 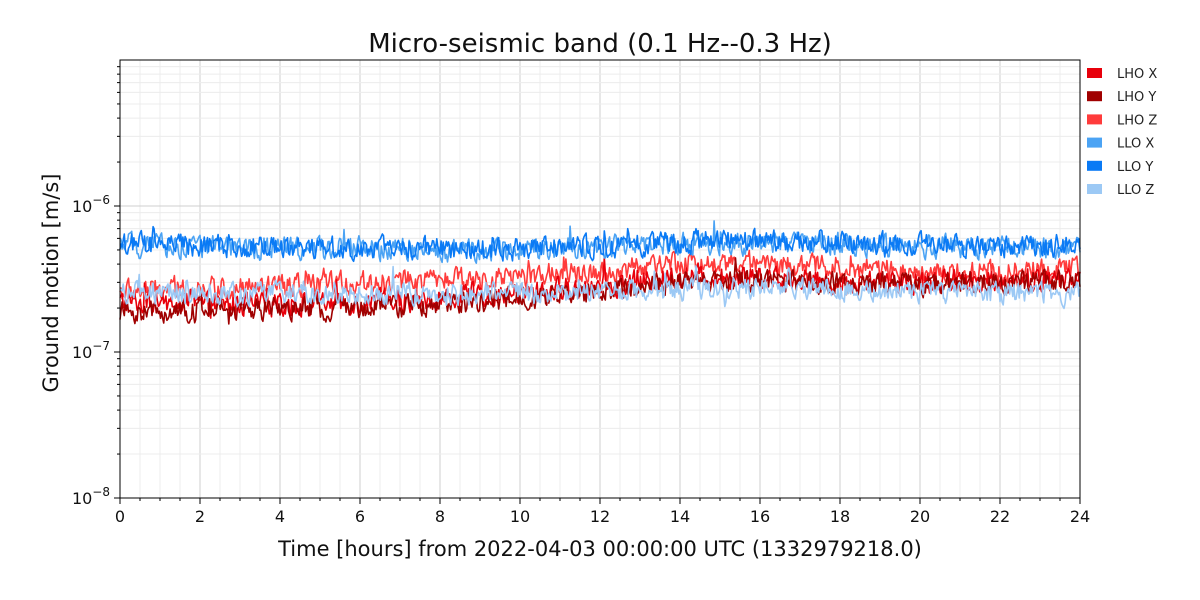 What do you see at coordinates (600, 516) in the screenshot?
I see `x-tick-label: 12` at bounding box center [600, 516].